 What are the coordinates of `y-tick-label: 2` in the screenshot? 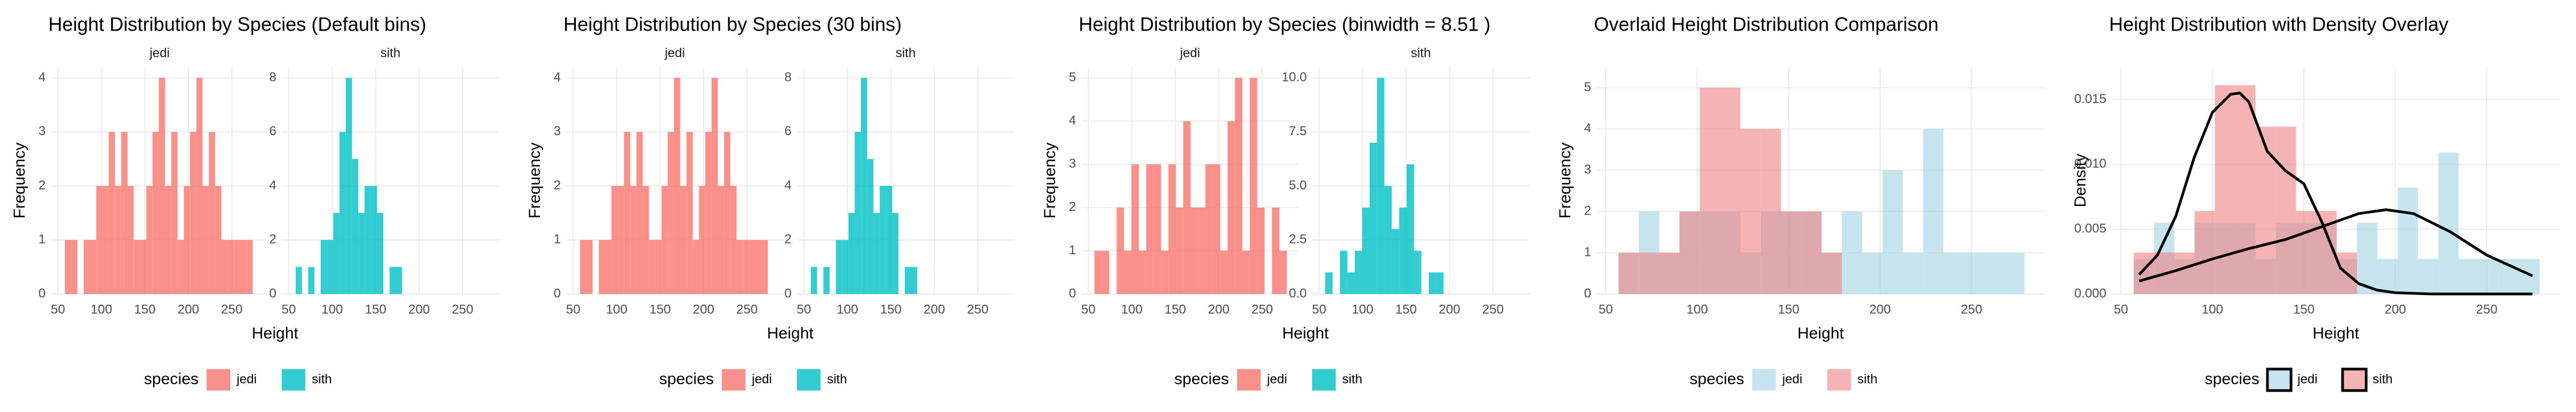 It's located at (1072, 207).